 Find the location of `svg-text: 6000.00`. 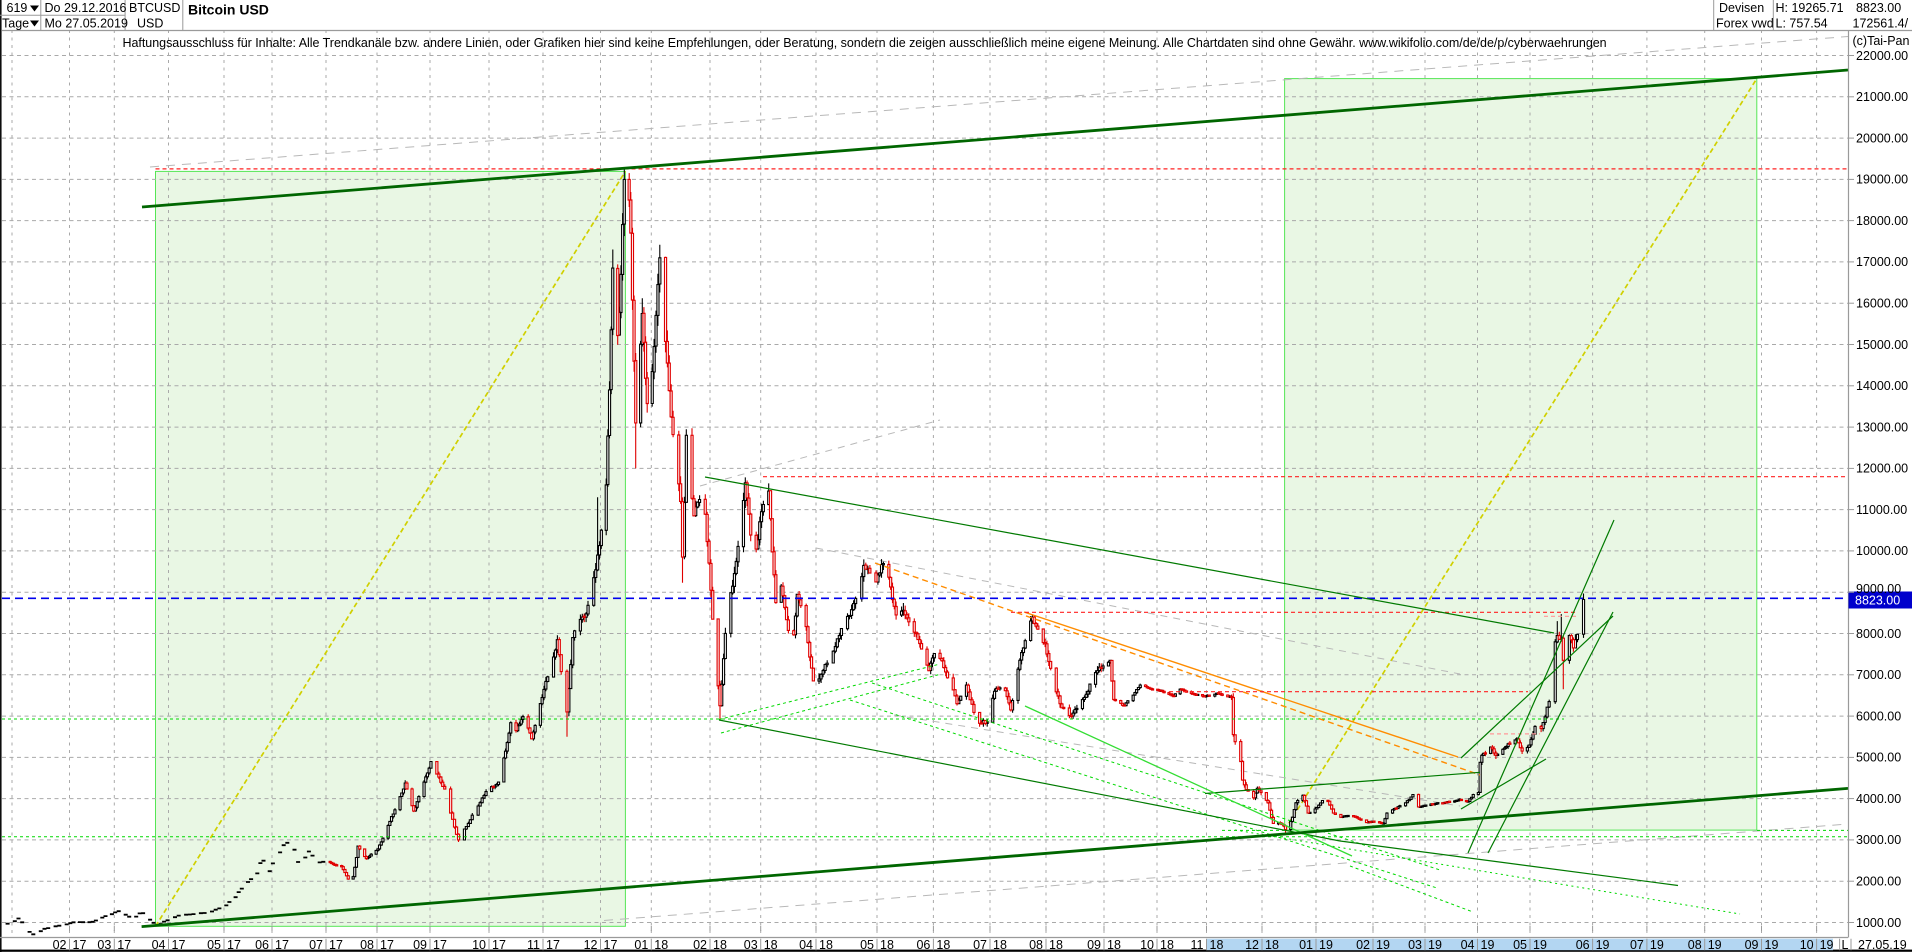

svg-text: 6000.00 is located at coordinates (1878, 716).